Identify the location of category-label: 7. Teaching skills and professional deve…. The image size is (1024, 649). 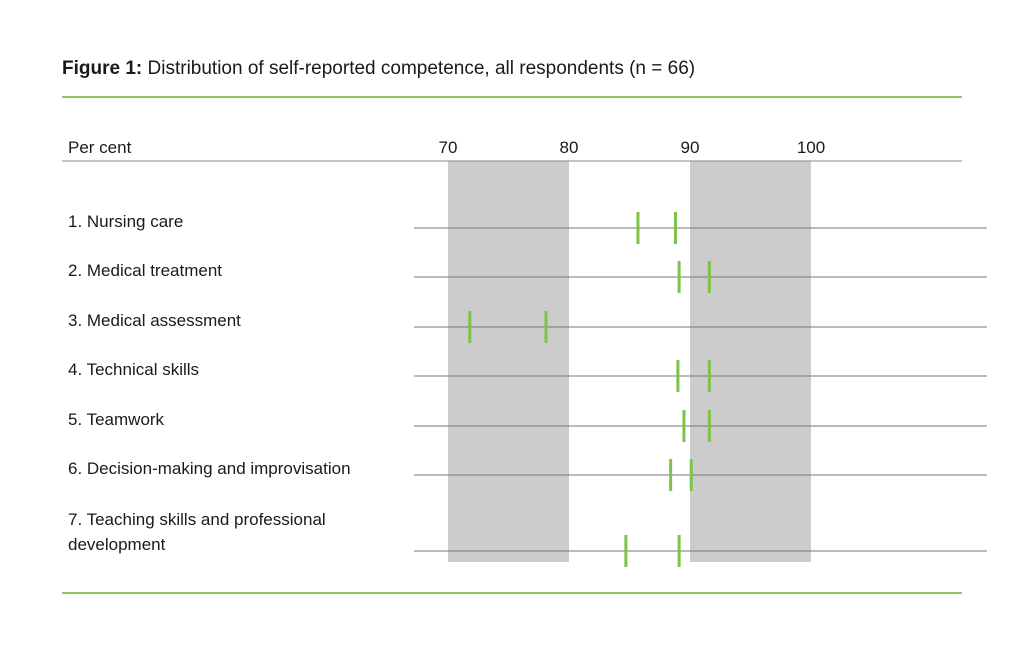
(197, 532).